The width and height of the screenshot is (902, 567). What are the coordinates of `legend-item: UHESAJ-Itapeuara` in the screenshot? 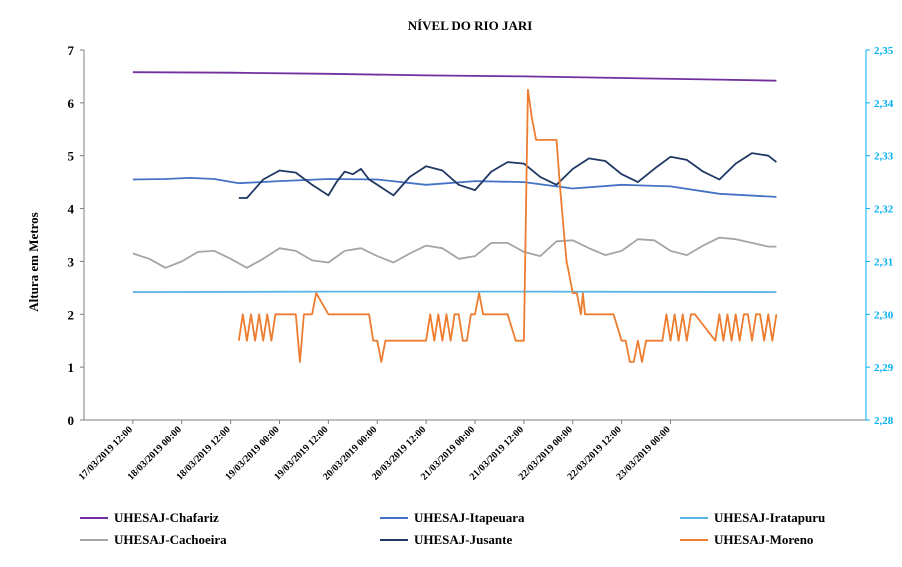 It's located at (452, 518).